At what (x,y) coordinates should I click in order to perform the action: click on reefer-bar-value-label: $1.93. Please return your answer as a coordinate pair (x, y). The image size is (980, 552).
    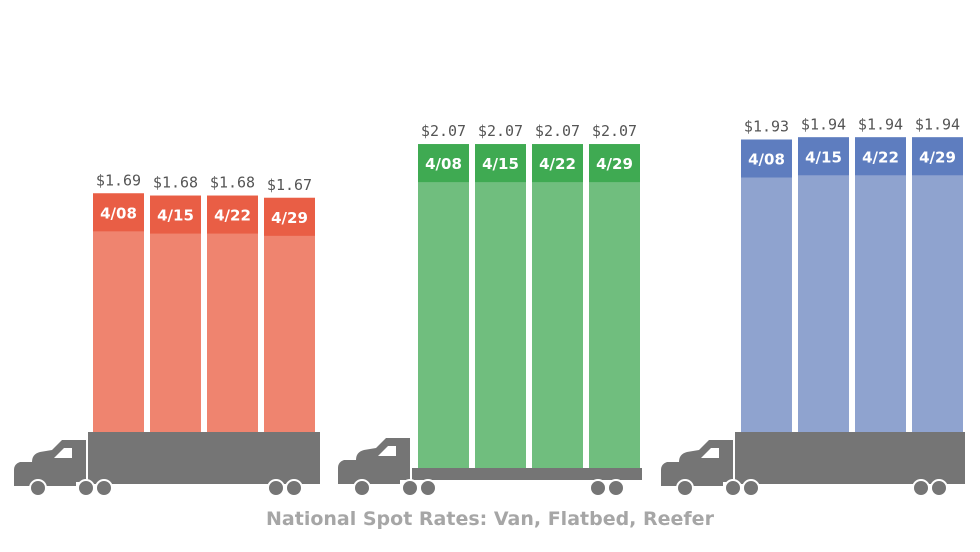
    Looking at the image, I should click on (766, 127).